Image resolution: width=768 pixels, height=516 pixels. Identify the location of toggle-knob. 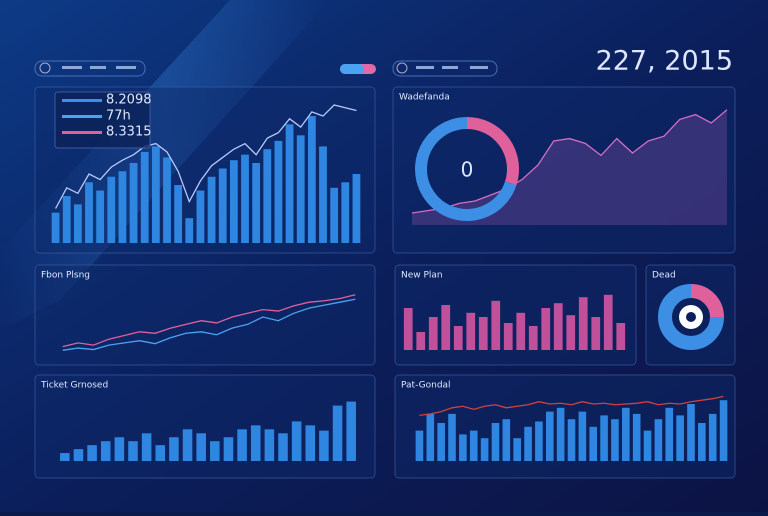
(352, 69).